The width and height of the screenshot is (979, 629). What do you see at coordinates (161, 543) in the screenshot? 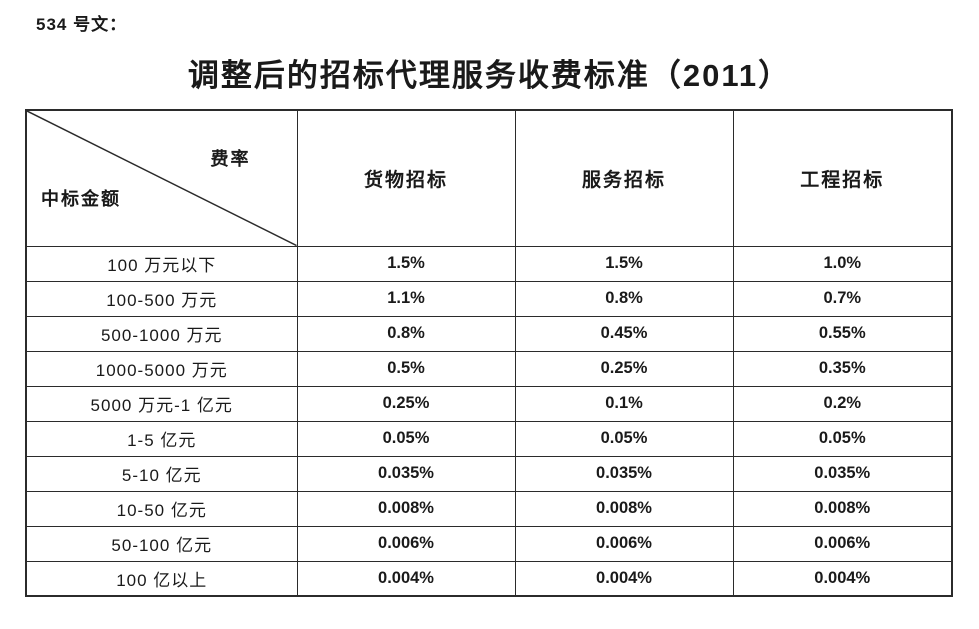
I see `row-label-bid-amount-range: 50-100 亿元` at bounding box center [161, 543].